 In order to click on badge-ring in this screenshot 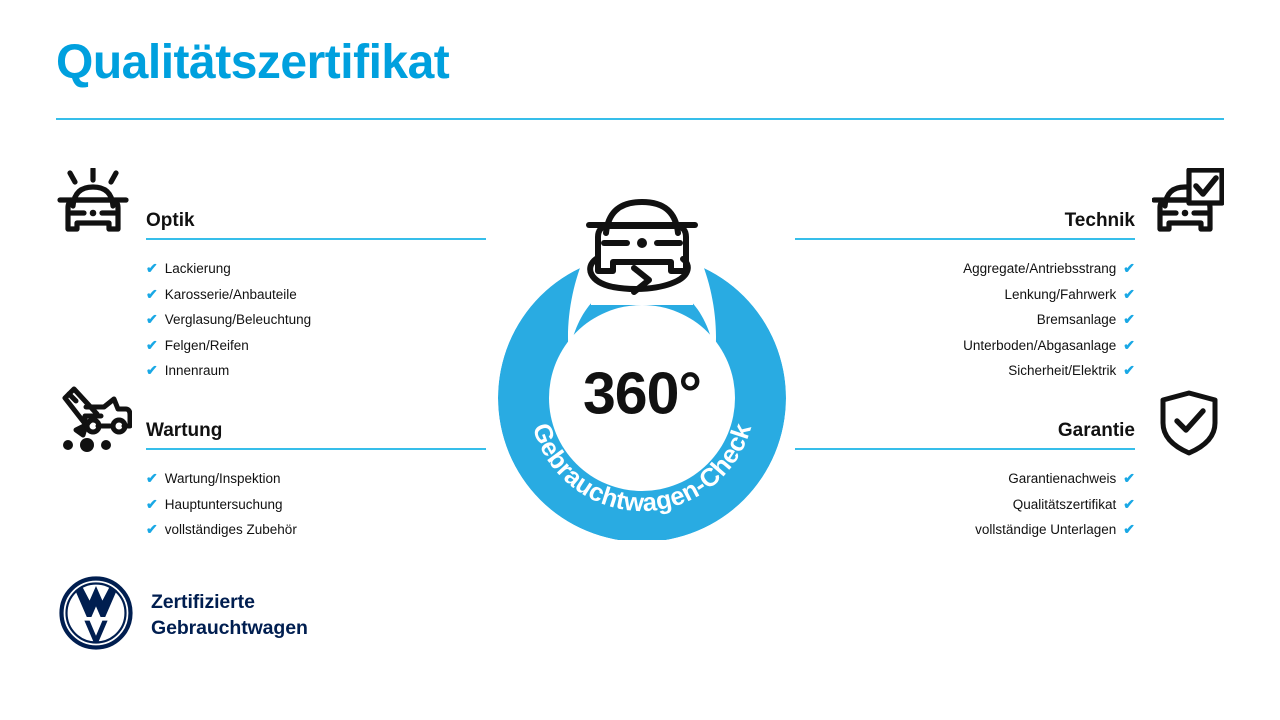, I will do `click(642, 398)`.